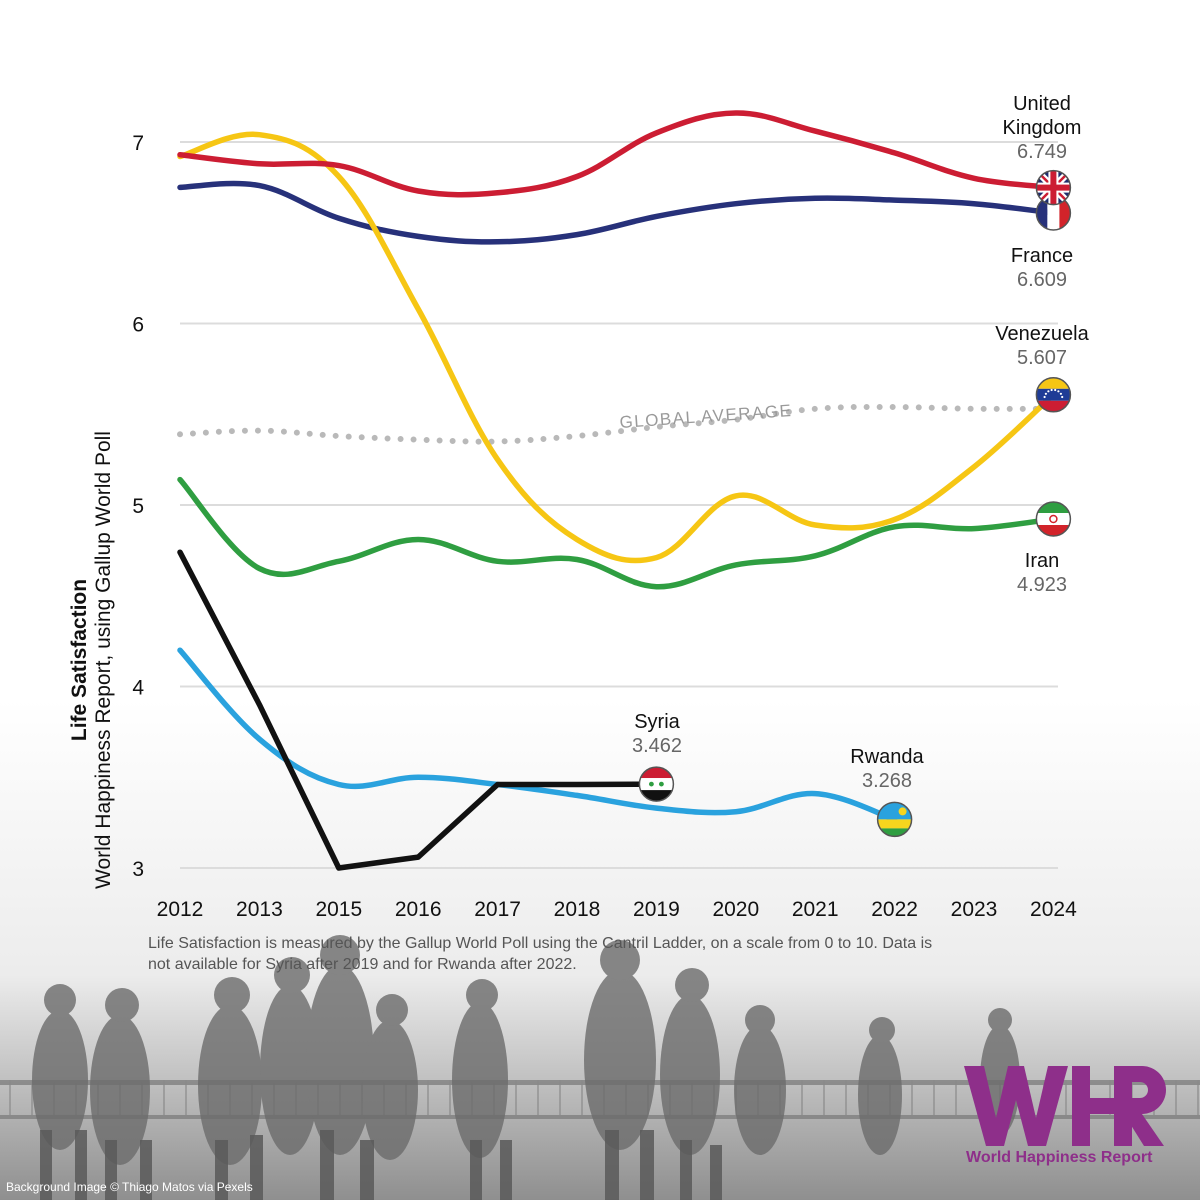  What do you see at coordinates (657, 722) in the screenshot?
I see `series-label-syria: Syria` at bounding box center [657, 722].